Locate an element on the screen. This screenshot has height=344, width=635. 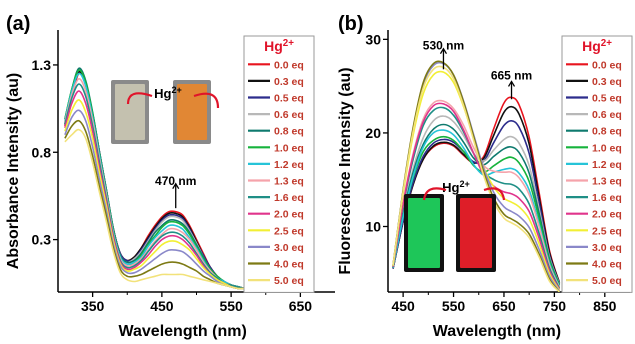
series-line-2-0-eq is located at coordinates (476, 196).